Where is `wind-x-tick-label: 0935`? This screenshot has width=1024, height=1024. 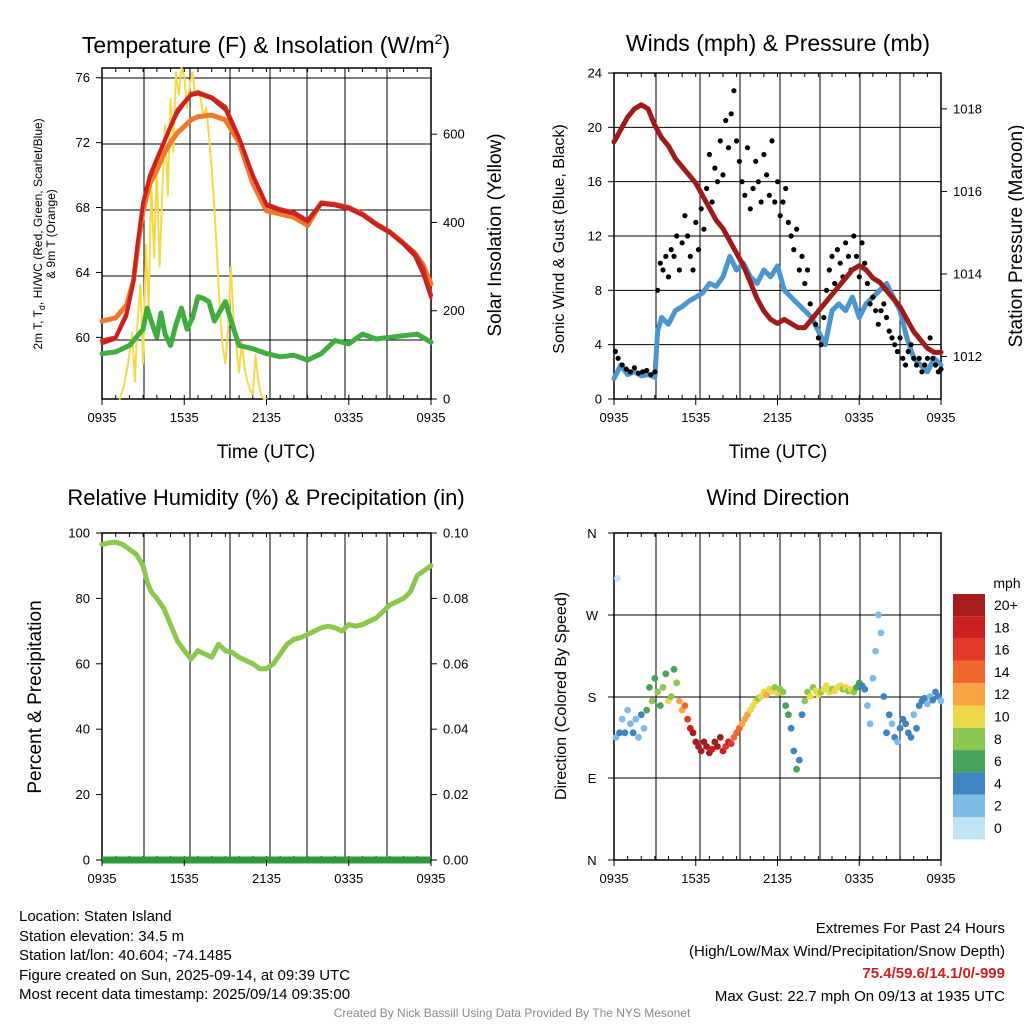
wind-x-tick-label: 0935 is located at coordinates (941, 417).